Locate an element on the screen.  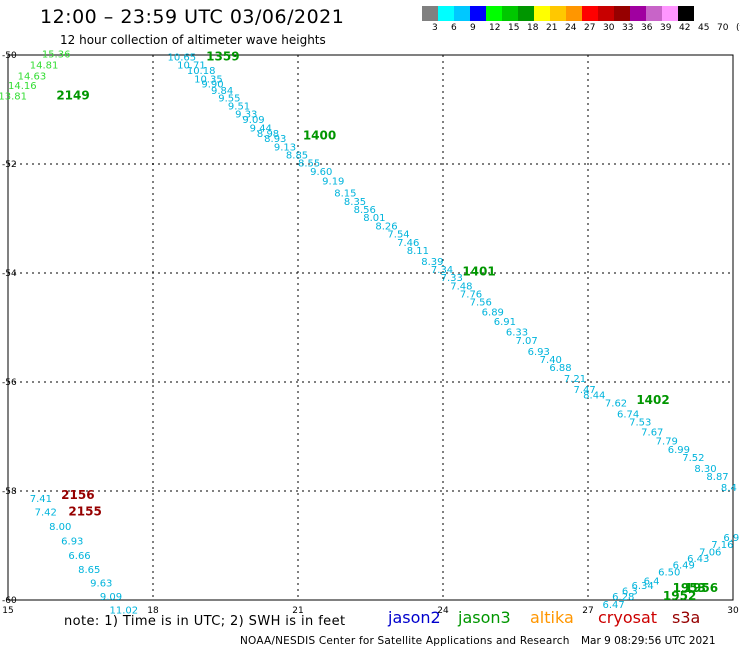
wave-height-label: 6.49 is located at coordinates (684, 565).